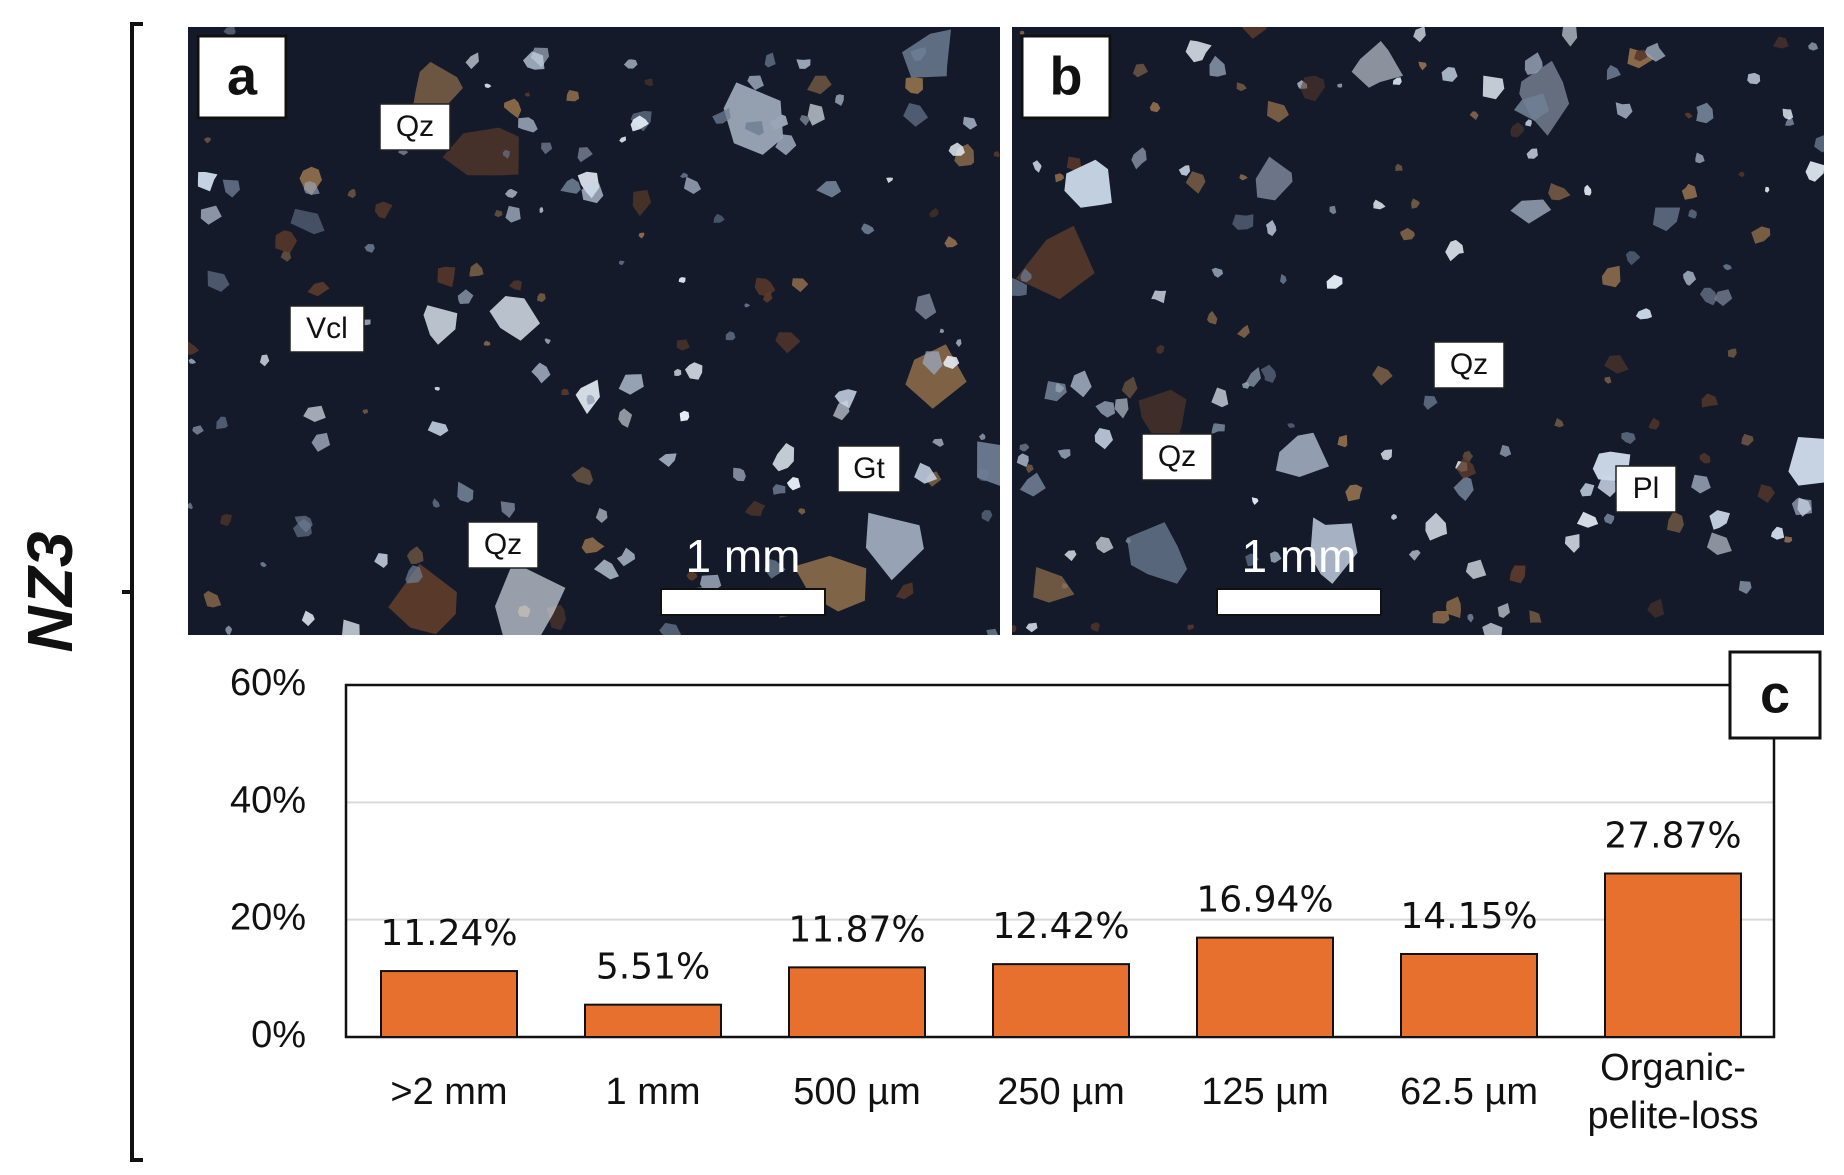 Image resolution: width=1844 pixels, height=1175 pixels. Describe the element at coordinates (1646, 488) in the screenshot. I see `mineral-label-b-pl: Pl` at that location.